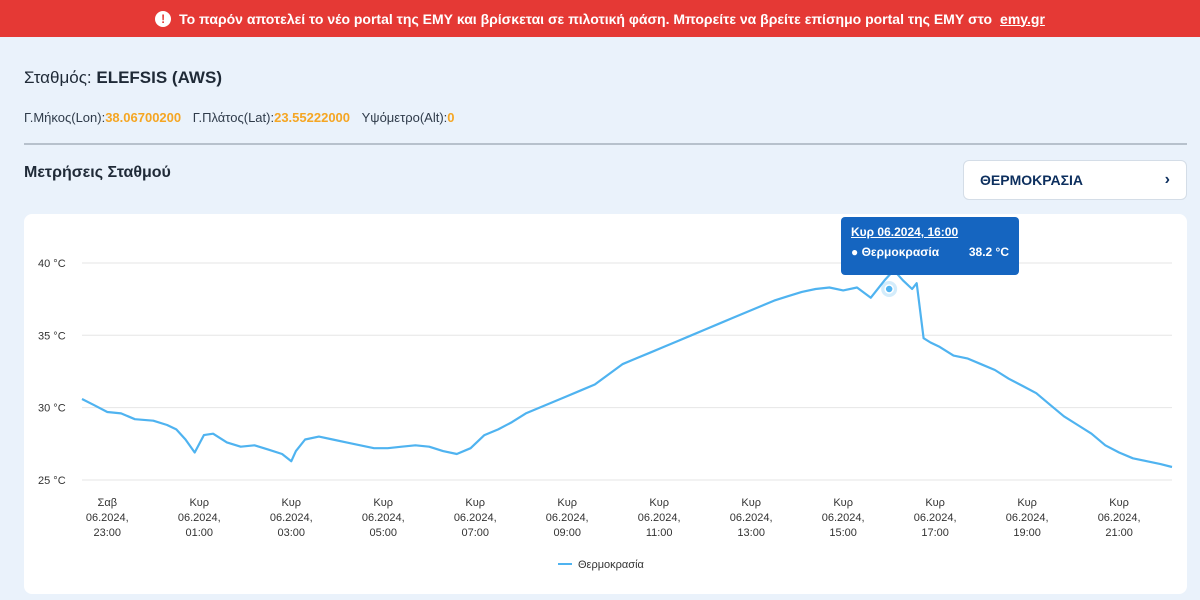  I want to click on y-tick-label: 35 °C, so click(52, 336).